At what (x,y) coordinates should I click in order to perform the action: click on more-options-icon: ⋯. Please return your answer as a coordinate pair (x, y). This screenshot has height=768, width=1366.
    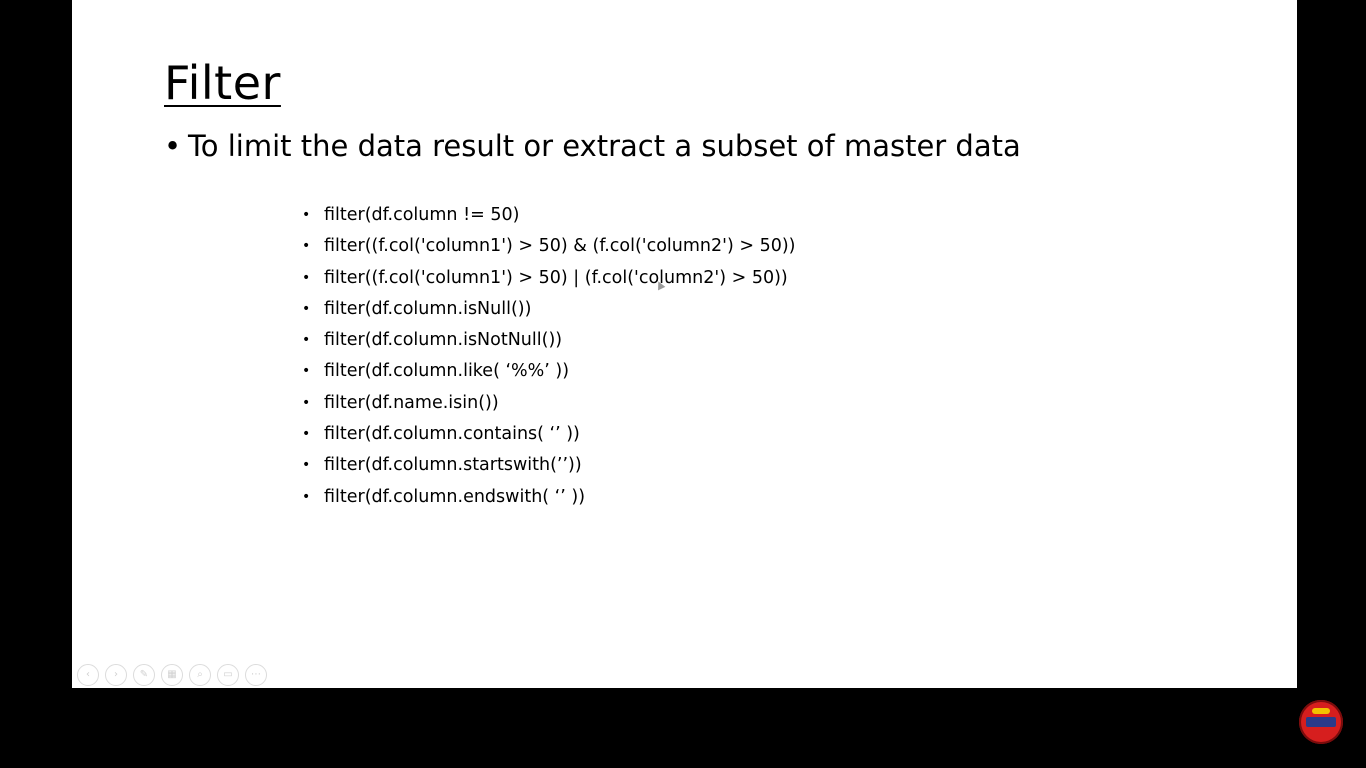
    Looking at the image, I should click on (256, 675).